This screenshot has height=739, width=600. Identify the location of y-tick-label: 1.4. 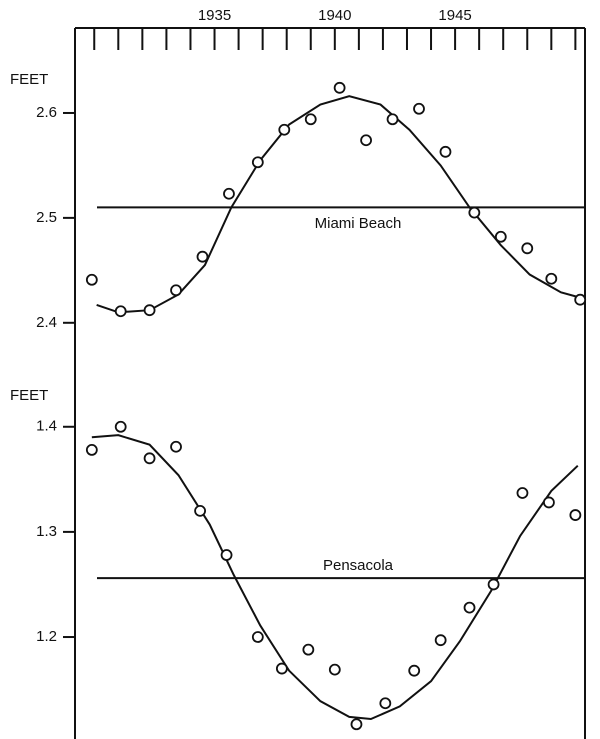
(46, 426).